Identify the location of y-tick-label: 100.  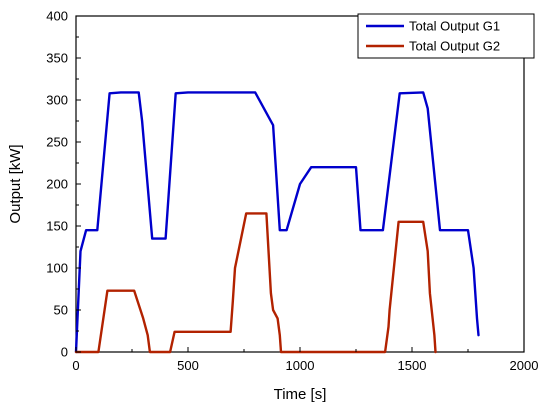
(57, 268).